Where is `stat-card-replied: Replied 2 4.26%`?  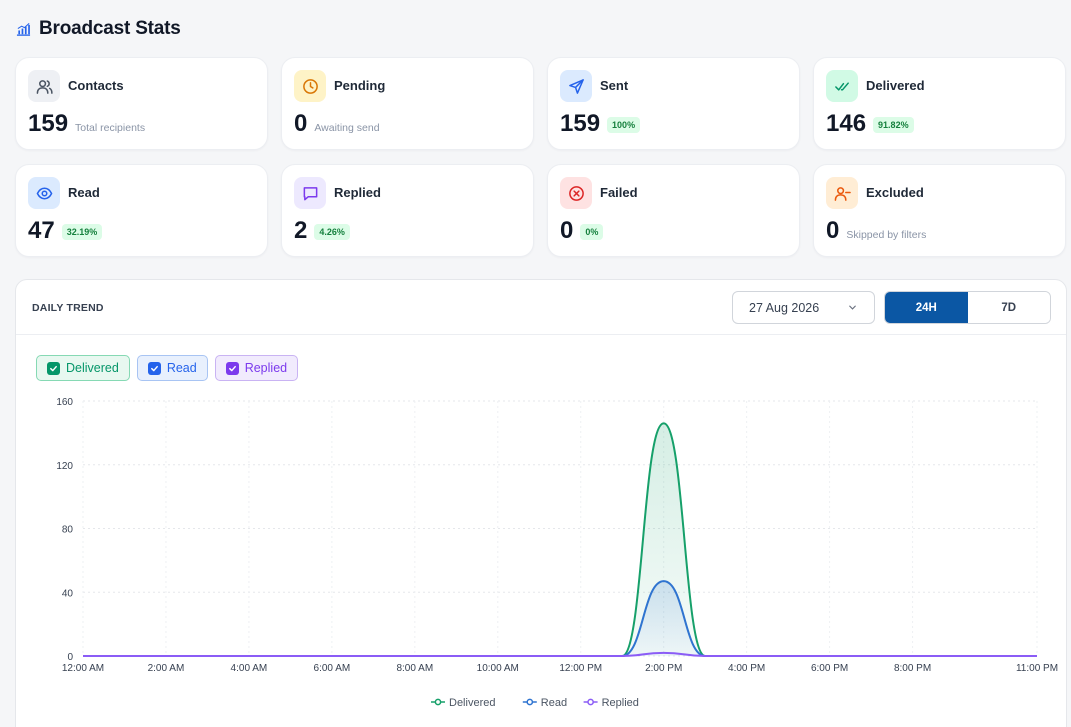 stat-card-replied: Replied 2 4.26% is located at coordinates (407, 210).